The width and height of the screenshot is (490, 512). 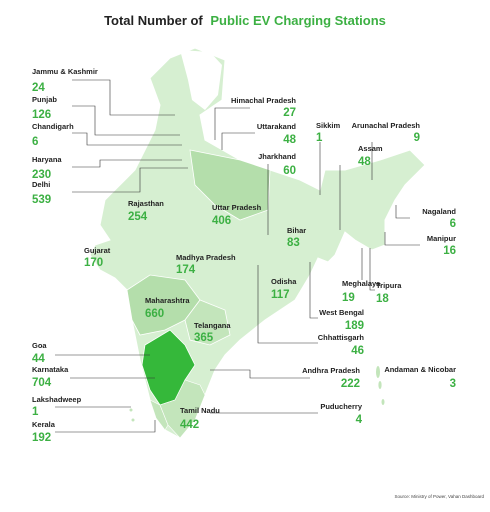 I want to click on region-name: Gujarat, so click(x=97, y=250).